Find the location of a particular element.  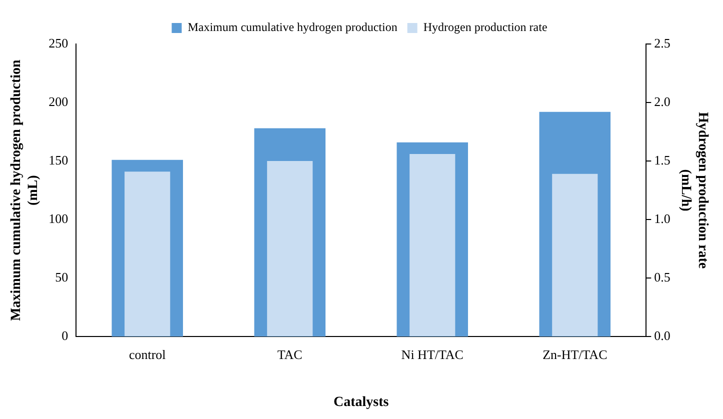

y2-tick-label: 0.5 is located at coordinates (662, 277).